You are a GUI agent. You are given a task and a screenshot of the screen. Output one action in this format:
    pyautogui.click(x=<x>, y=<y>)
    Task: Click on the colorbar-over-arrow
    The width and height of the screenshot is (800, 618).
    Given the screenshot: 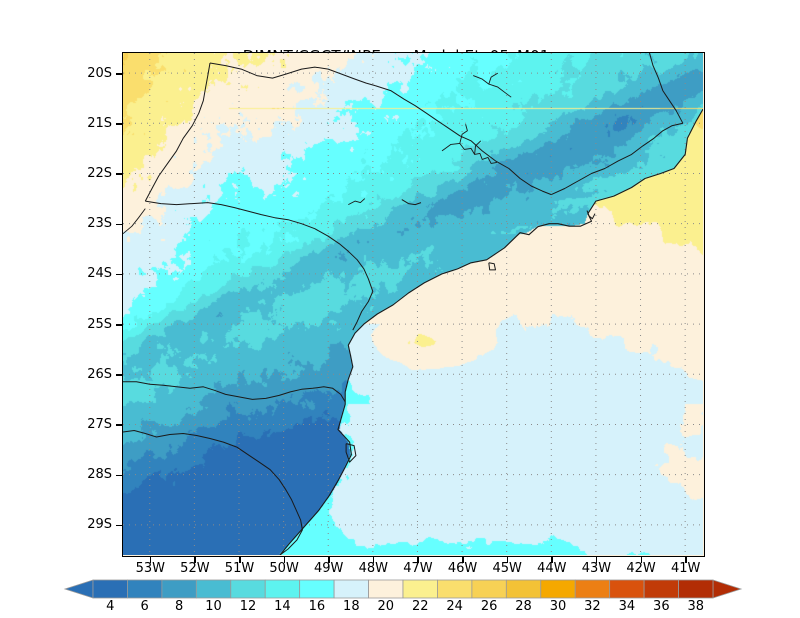 What is the action you would take?
    pyautogui.click(x=727, y=589)
    